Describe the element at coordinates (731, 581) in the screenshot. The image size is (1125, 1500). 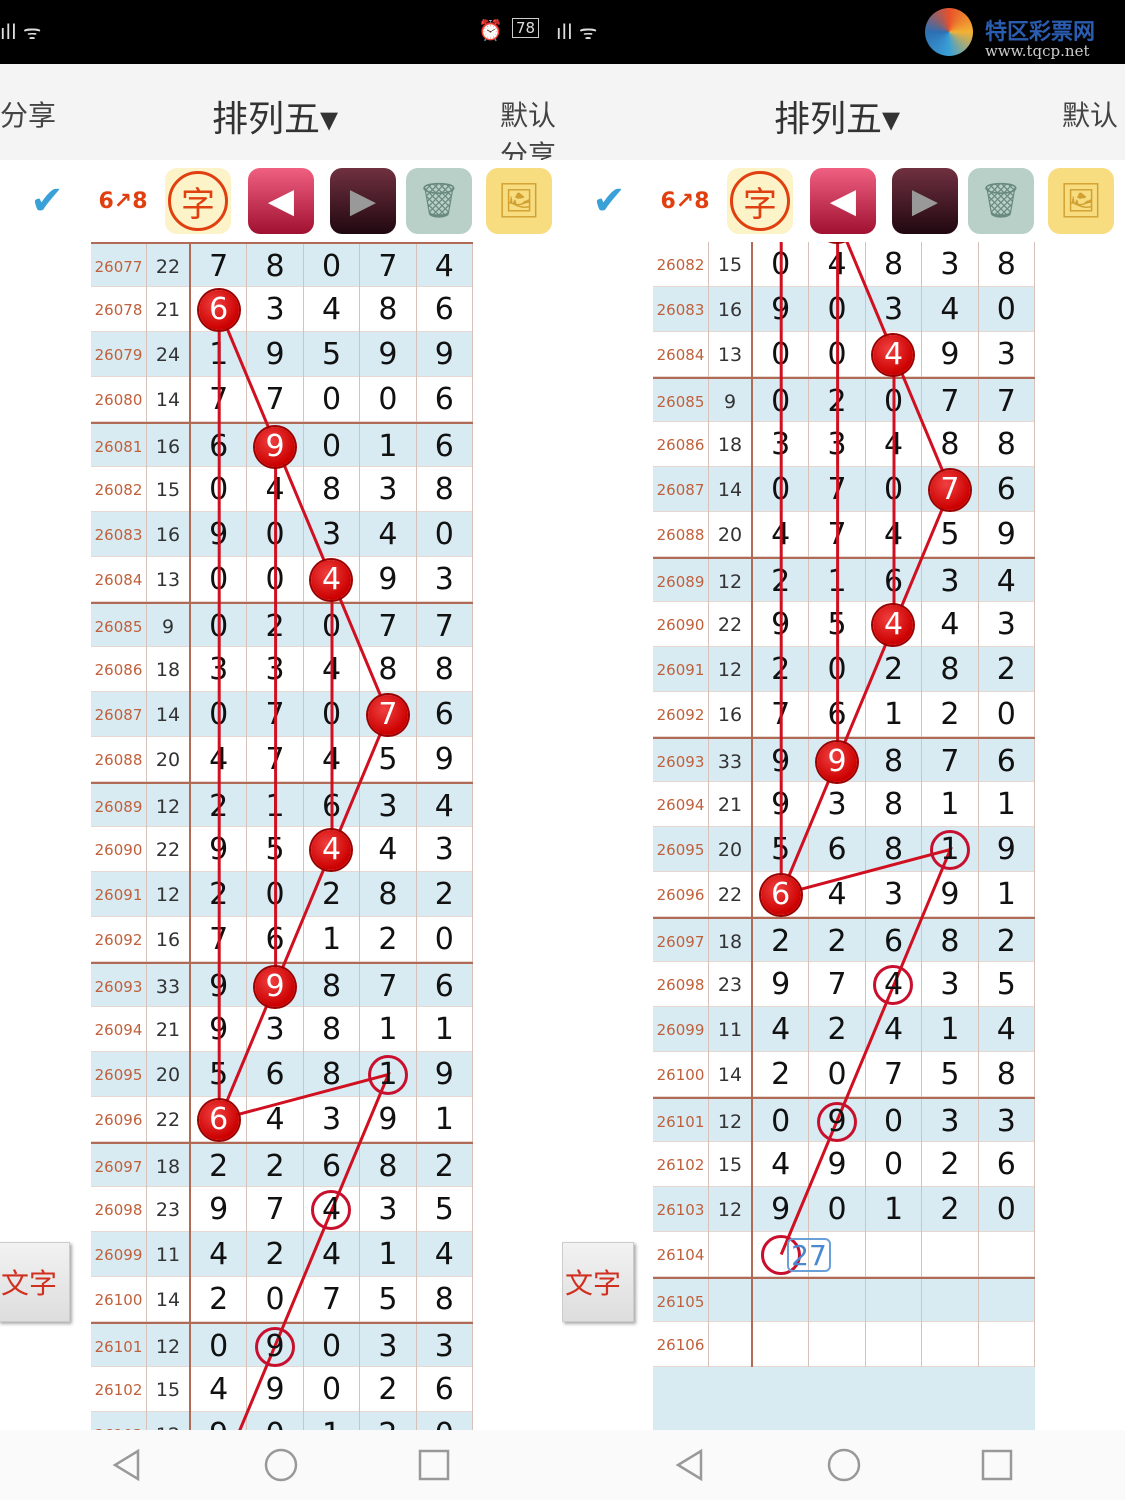
I see `sum-cell: 12` at that location.